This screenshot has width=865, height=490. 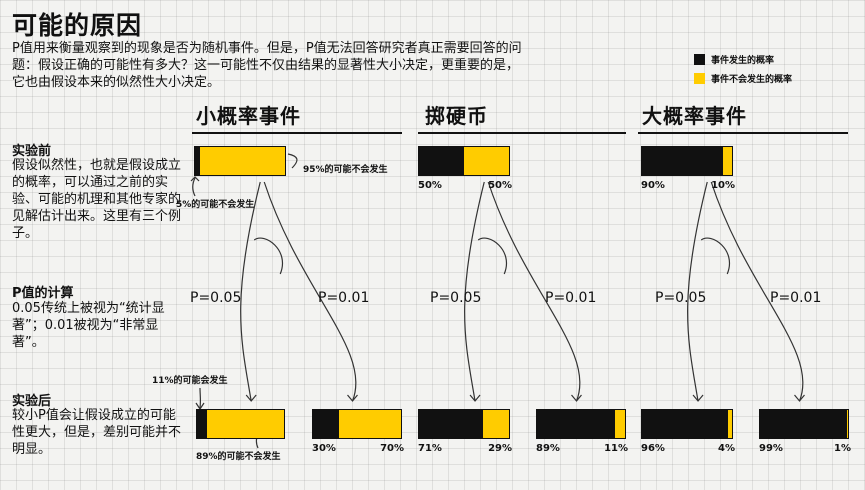 What do you see at coordinates (88, 325) in the screenshot?
I see `section-text-pcalc: 0.05传统上被视为“统计显著”；0.01被视为“非常显著”。` at bounding box center [88, 325].